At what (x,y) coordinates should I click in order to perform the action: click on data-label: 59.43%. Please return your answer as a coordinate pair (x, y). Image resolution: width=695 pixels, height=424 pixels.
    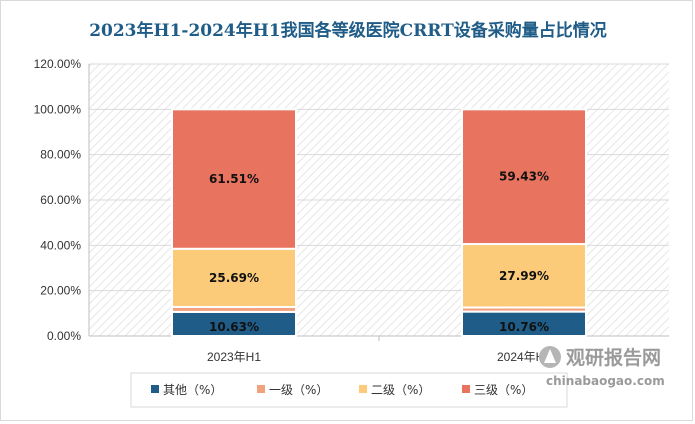
    Looking at the image, I should click on (524, 177).